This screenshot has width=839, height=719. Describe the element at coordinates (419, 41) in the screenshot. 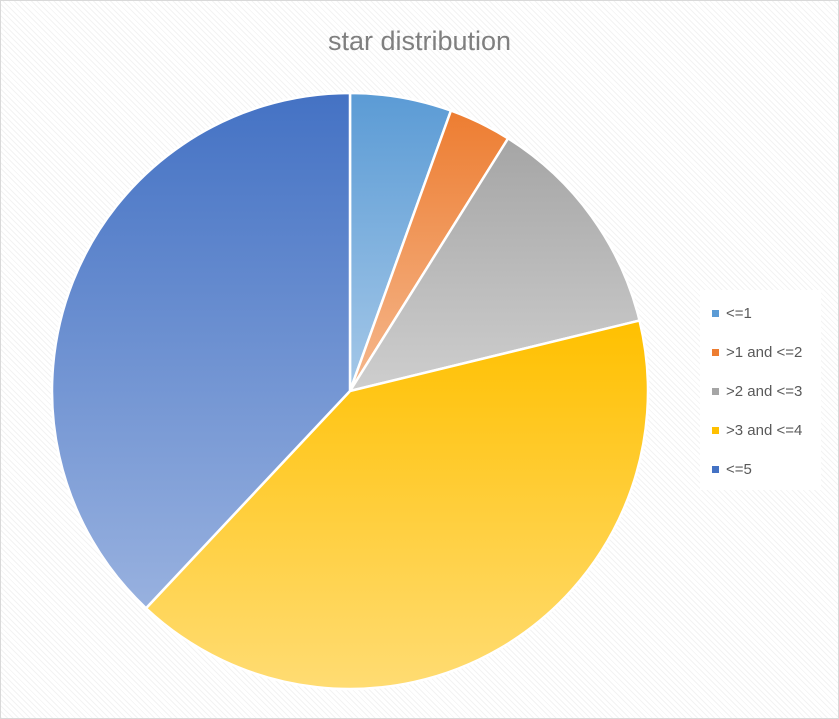

I see `chart-title: star distribution` at that location.